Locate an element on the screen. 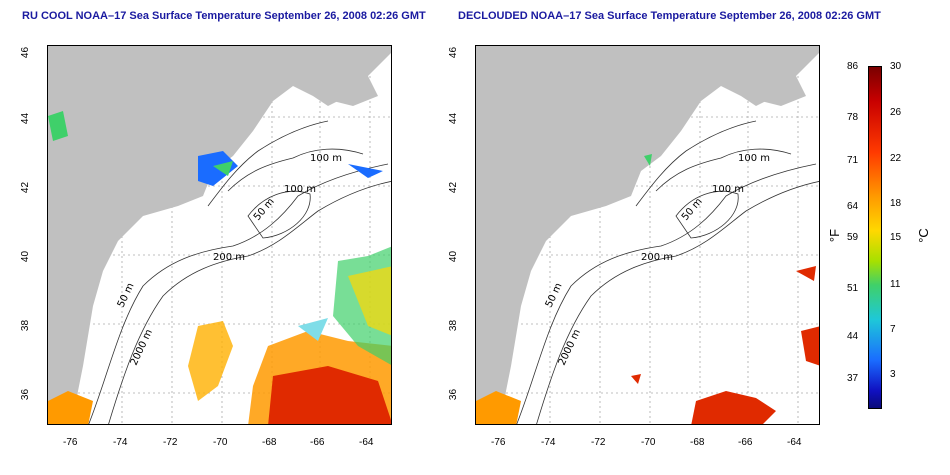 The height and width of the screenshot is (475, 950). lon-tick-66-left: -66 is located at coordinates (317, 442).